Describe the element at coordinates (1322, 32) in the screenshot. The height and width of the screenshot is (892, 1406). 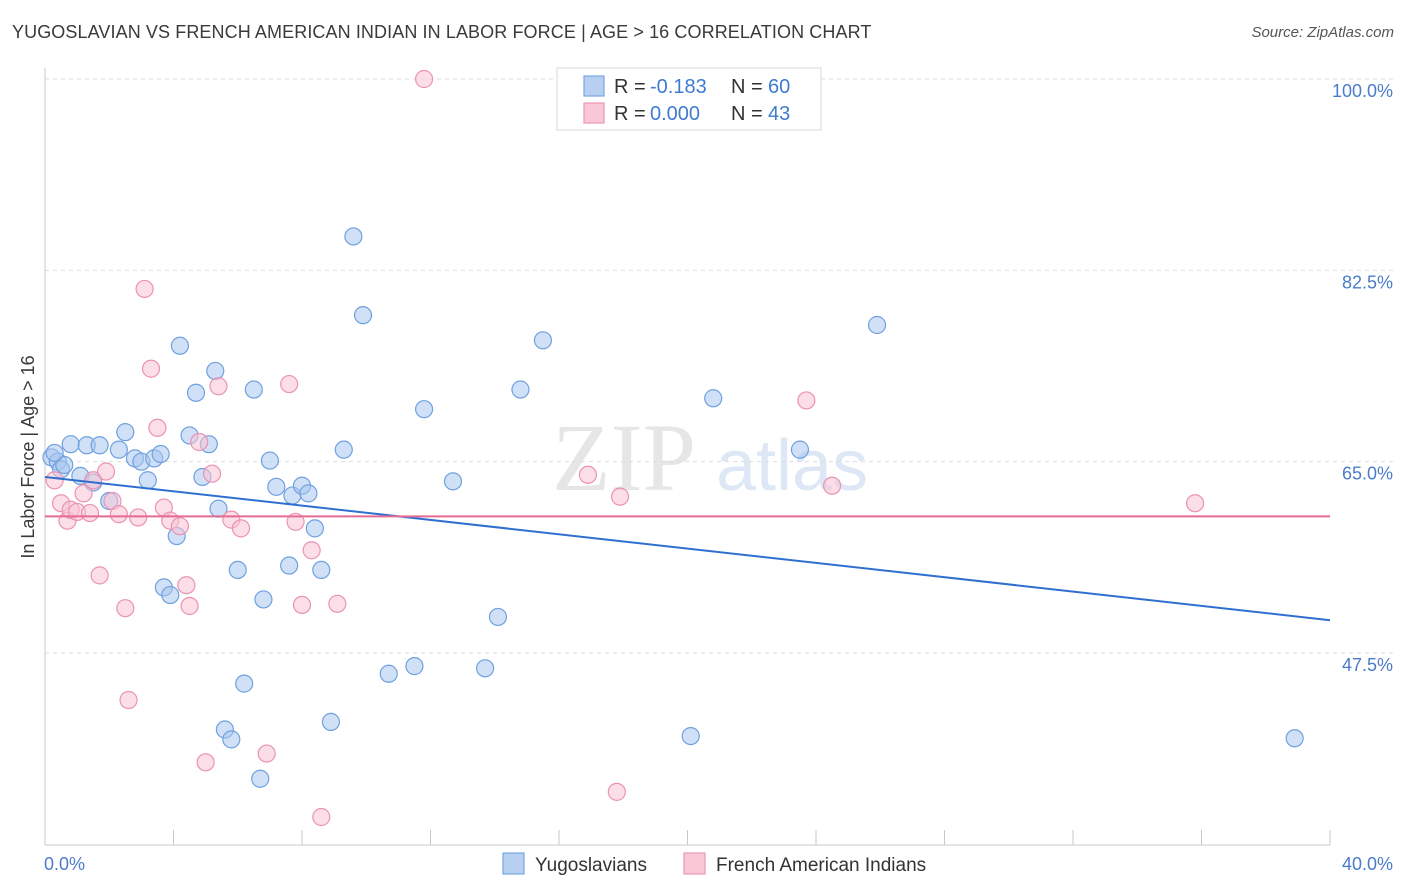
I see `source-label: Source: ZipAtlas.com` at that location.